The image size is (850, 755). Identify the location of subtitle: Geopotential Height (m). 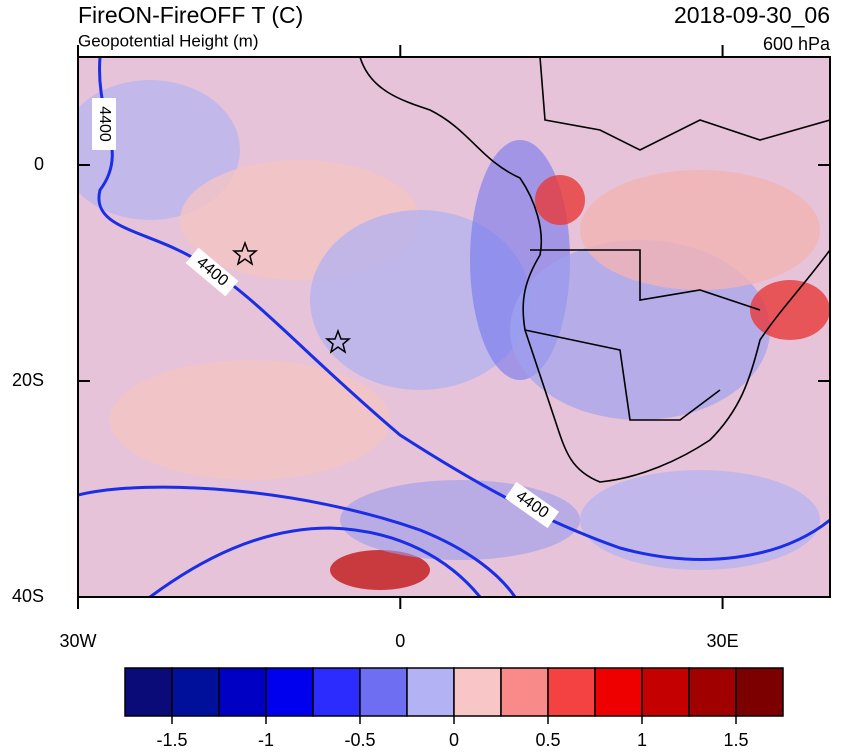
(168, 40).